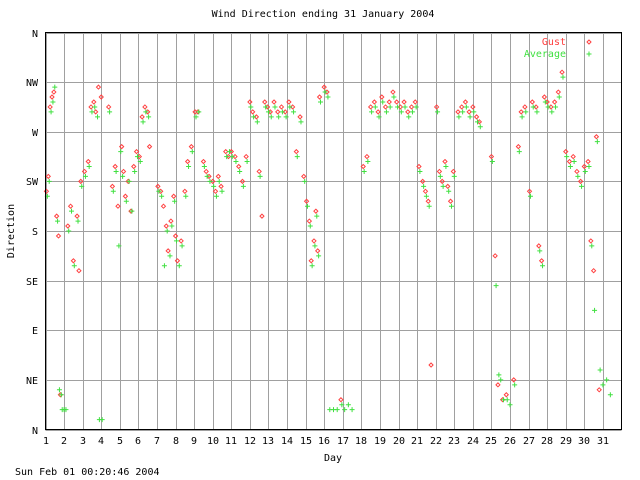 The image size is (640, 480). I want to click on x-tick-label: 4, so click(101, 441).